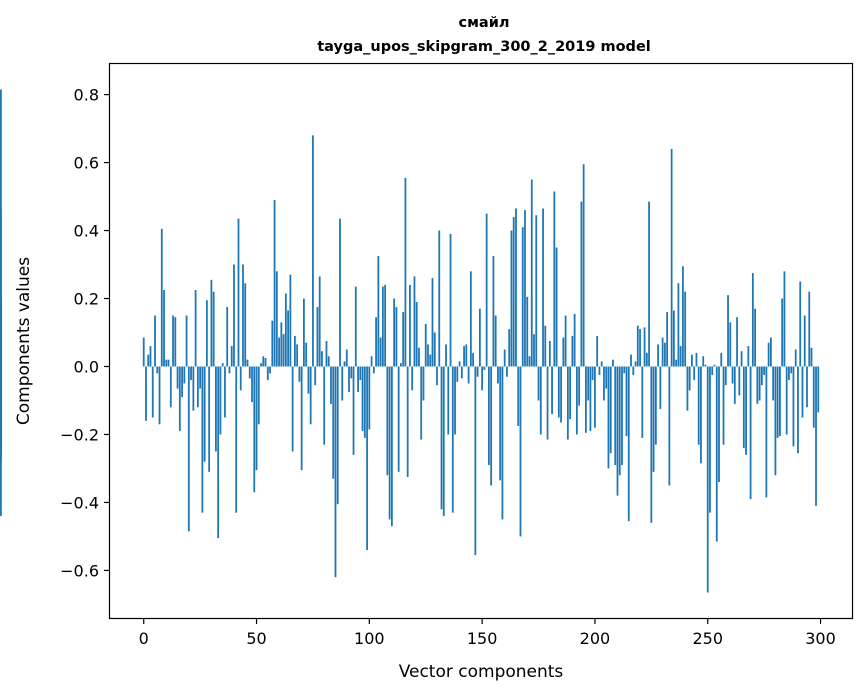 This screenshot has height=696, width=867. I want to click on x-tick-label: 50, so click(256, 638).